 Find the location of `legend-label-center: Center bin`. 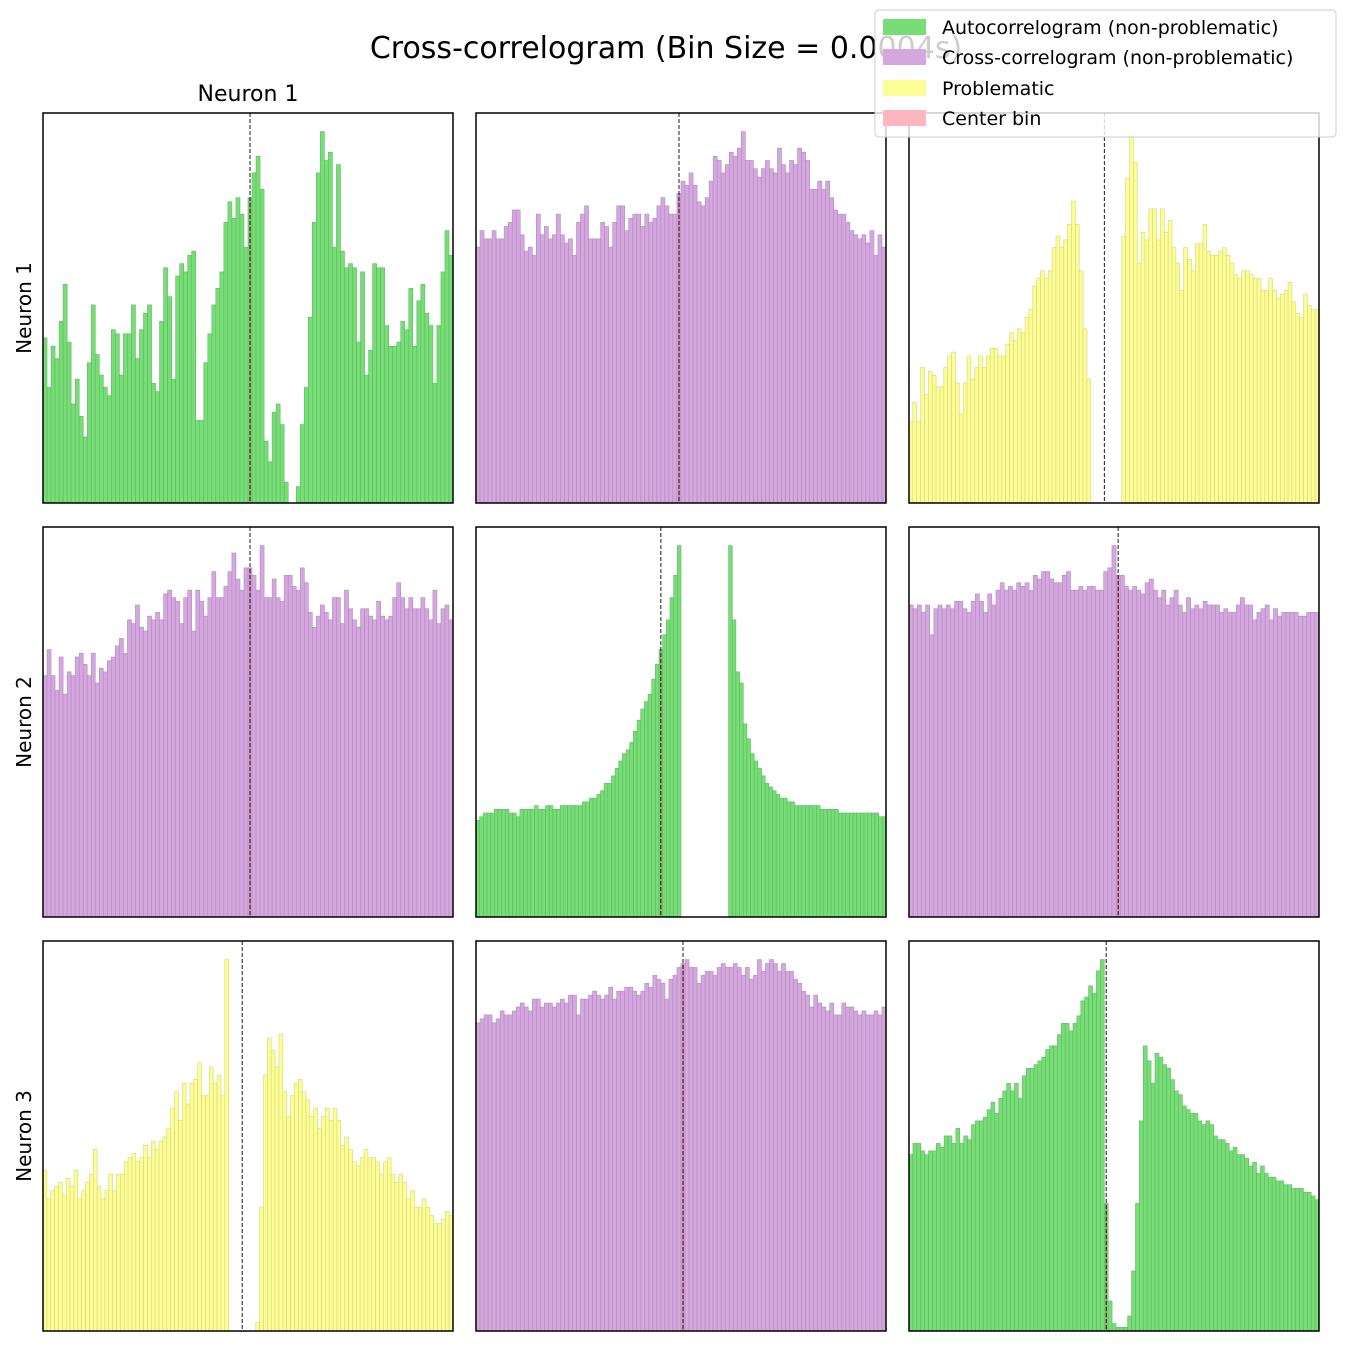

legend-label-center: Center bin is located at coordinates (991, 119).